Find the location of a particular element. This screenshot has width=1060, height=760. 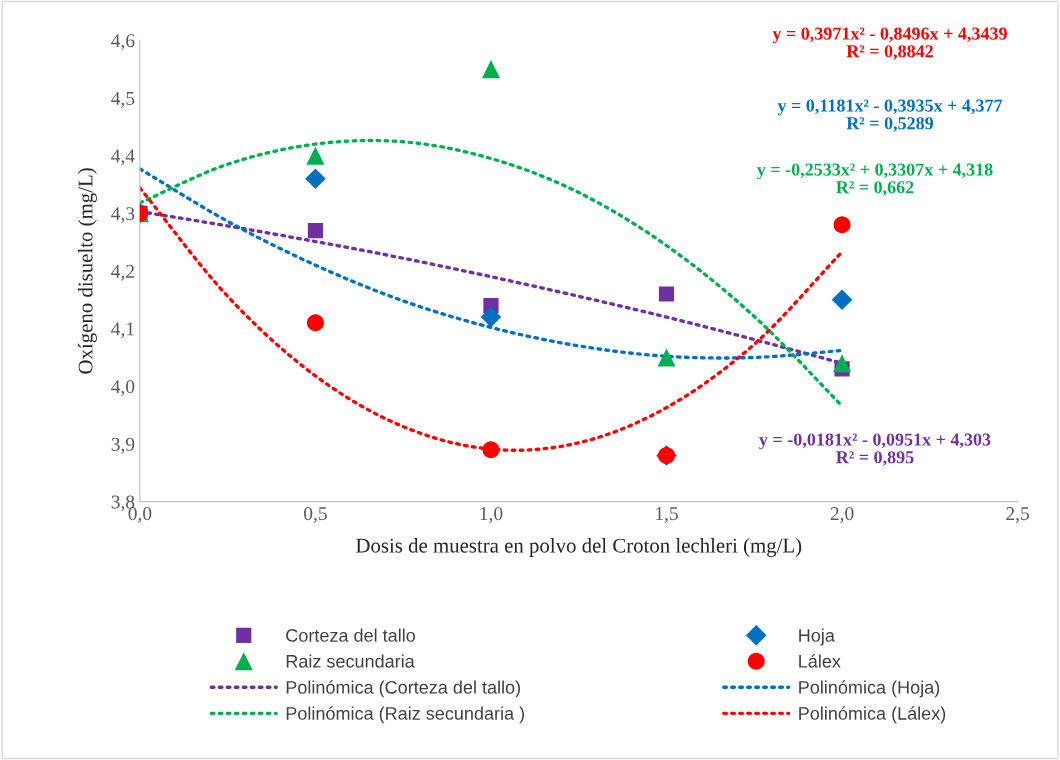

legend-label: Lálex is located at coordinates (820, 661).